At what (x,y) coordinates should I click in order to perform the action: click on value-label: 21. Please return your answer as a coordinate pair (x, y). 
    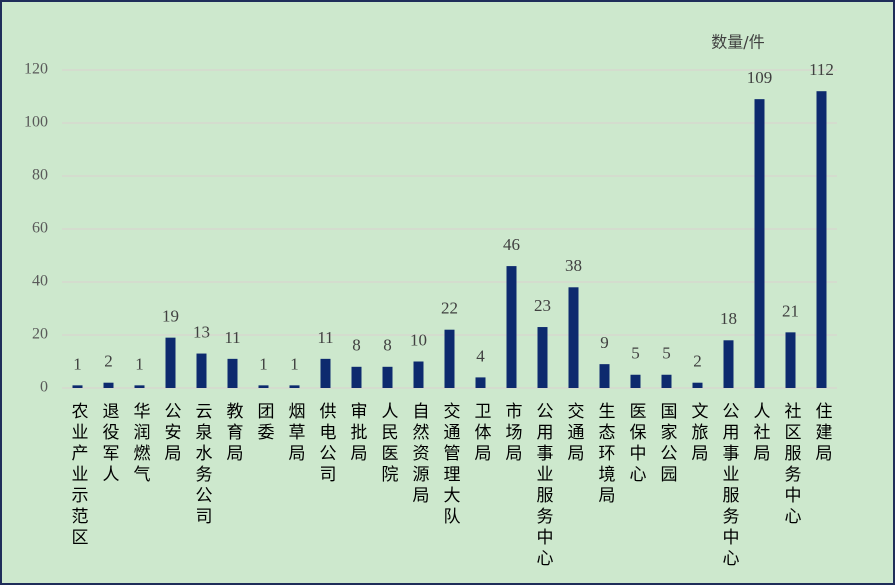
    Looking at the image, I should click on (790, 310).